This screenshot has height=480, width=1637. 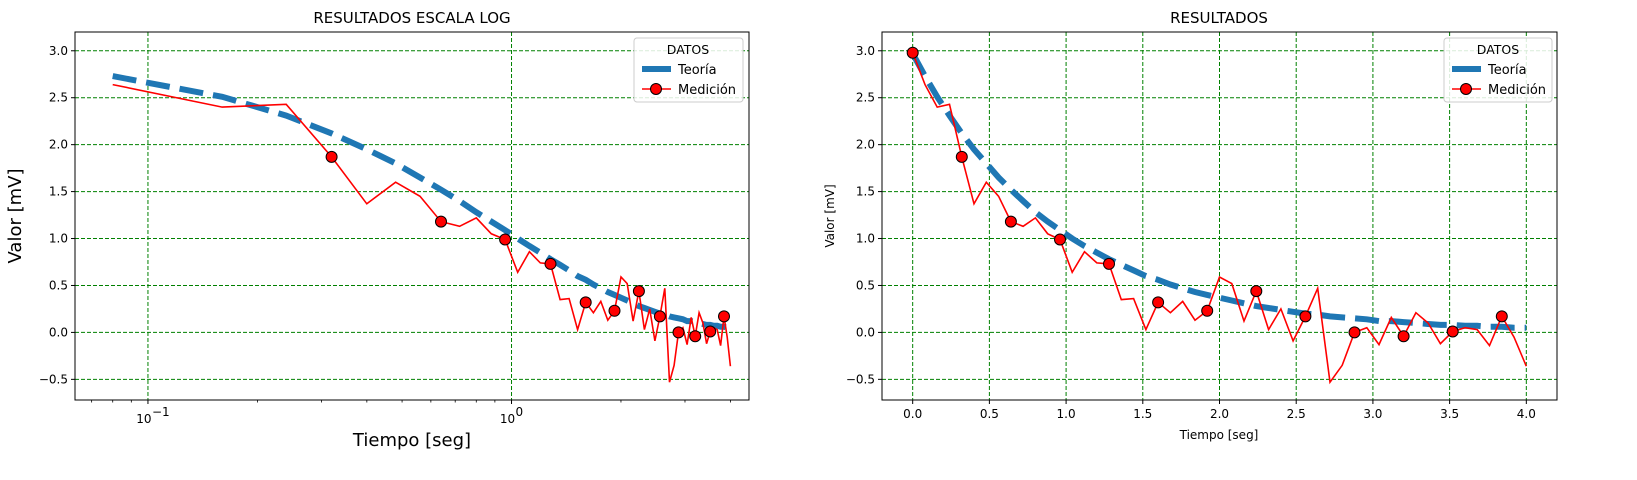 I want to click on x-tick-label: 0.5, so click(x=989, y=414).